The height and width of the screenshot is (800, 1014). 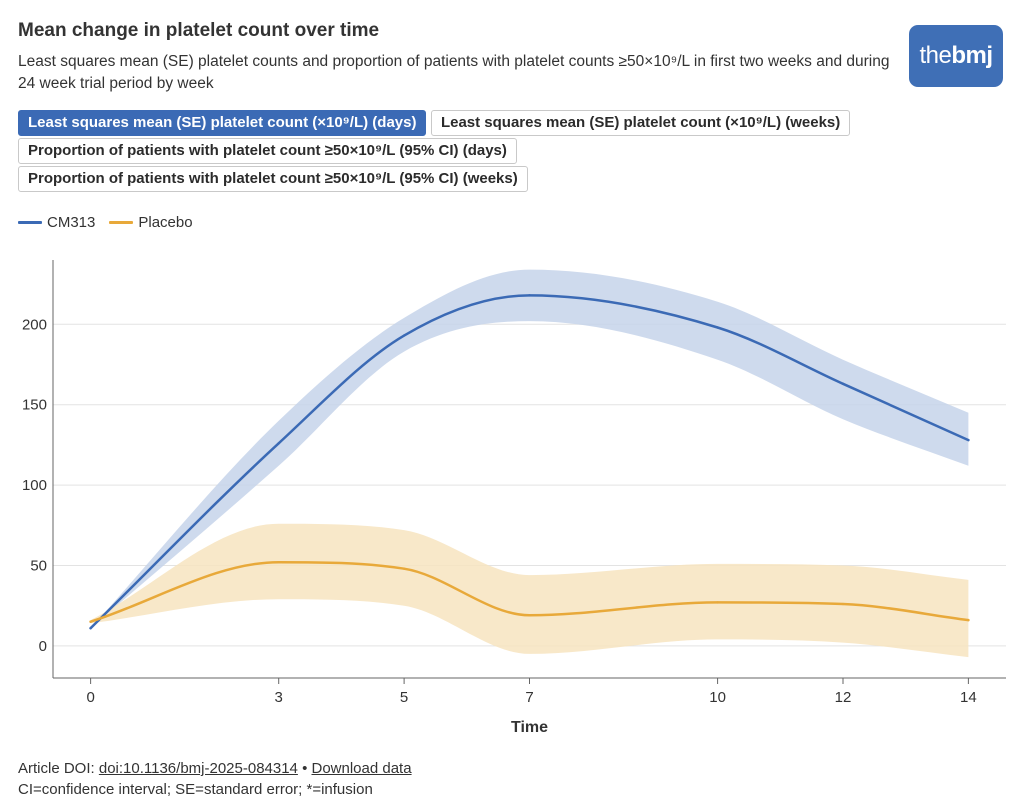 What do you see at coordinates (935, 55) in the screenshot?
I see `logo-prefix: the` at bounding box center [935, 55].